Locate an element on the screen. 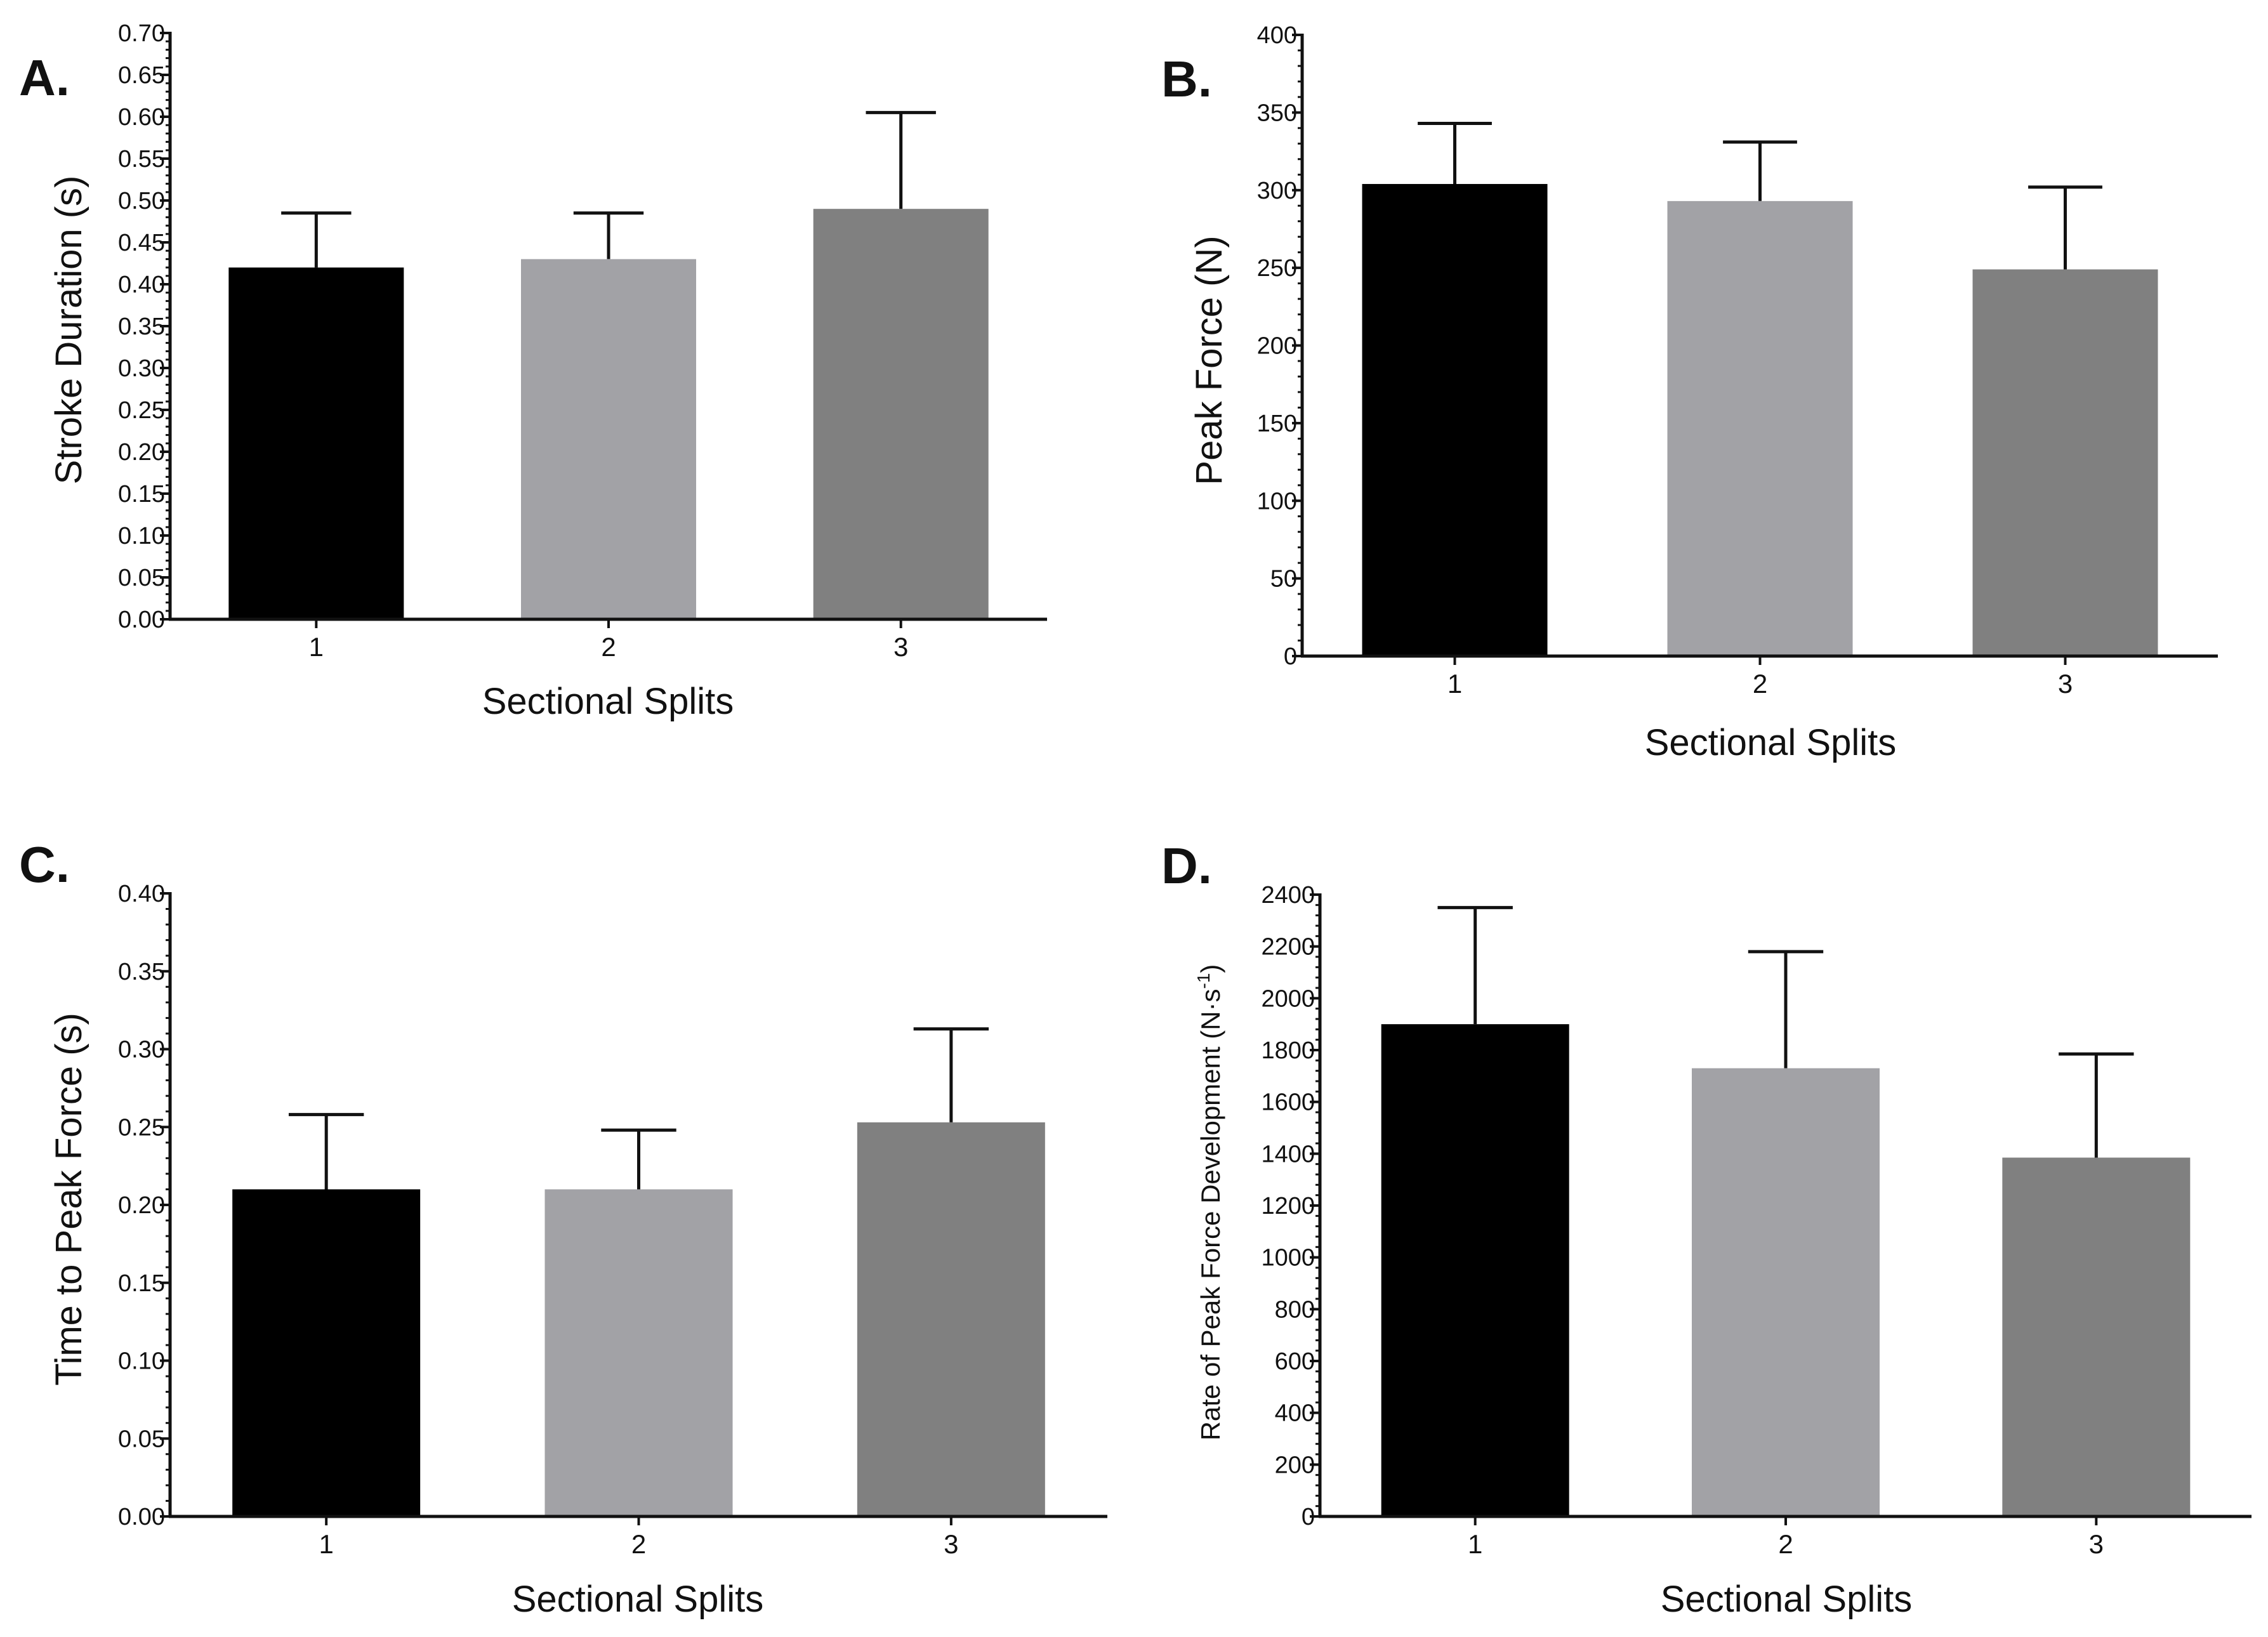 The image size is (2268, 1637). y-tick-label: 50 is located at coordinates (1283, 579).